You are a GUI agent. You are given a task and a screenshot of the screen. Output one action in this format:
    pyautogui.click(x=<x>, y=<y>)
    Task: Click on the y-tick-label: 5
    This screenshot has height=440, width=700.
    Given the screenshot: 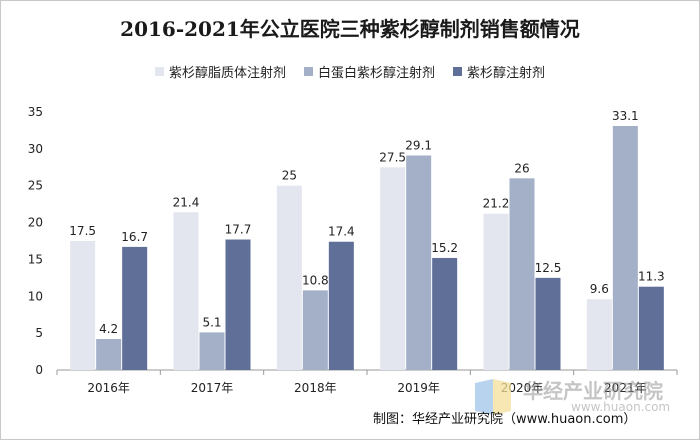 What is the action you would take?
    pyautogui.click(x=39, y=333)
    